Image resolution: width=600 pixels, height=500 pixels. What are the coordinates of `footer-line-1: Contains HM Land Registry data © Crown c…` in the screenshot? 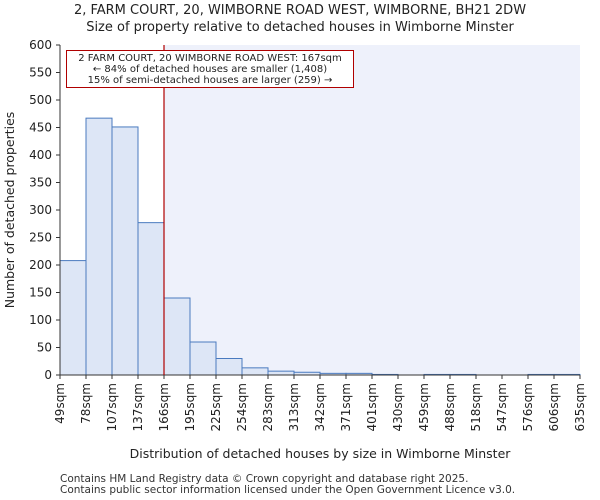 It's located at (264, 479).